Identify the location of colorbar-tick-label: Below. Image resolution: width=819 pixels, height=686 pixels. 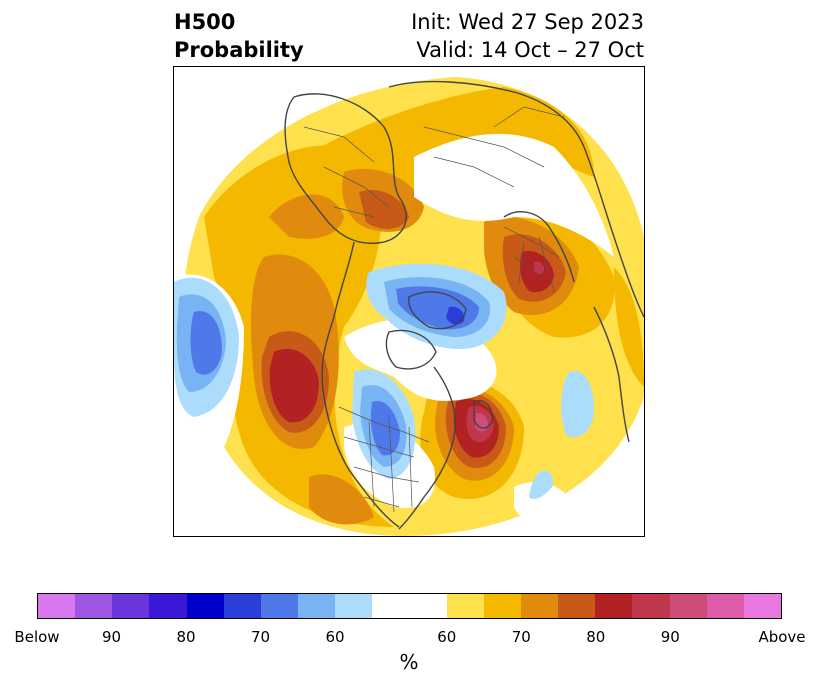
(37, 637).